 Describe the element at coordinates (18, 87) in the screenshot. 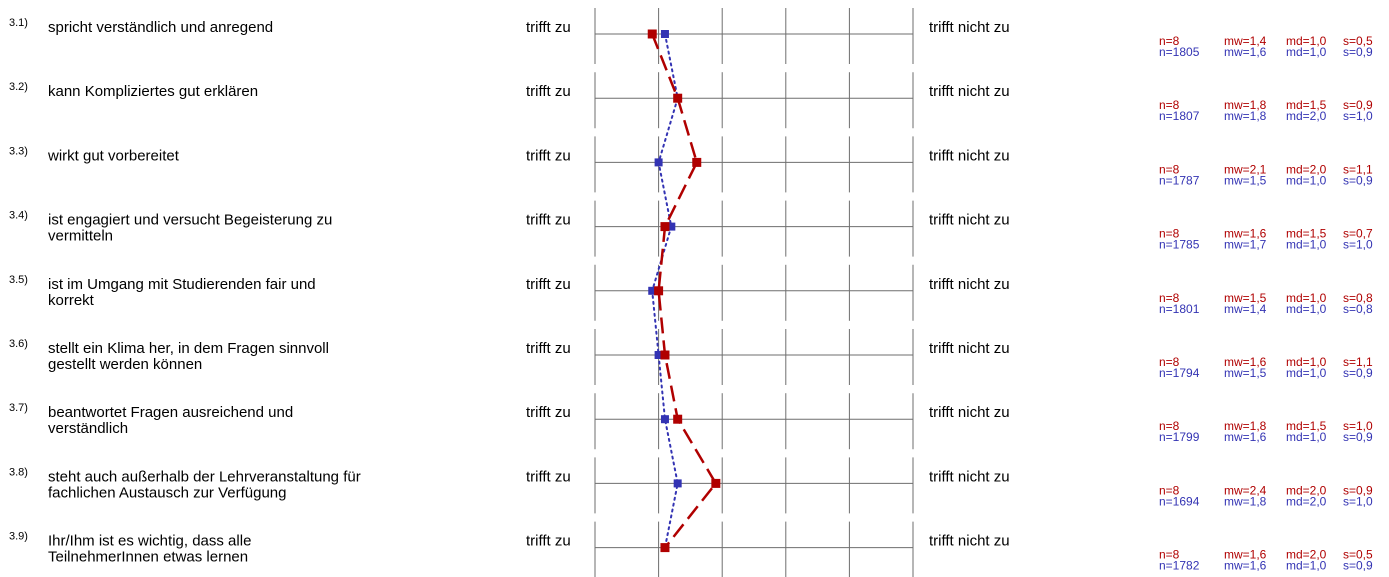

I see `item-number: 3.2)` at that location.